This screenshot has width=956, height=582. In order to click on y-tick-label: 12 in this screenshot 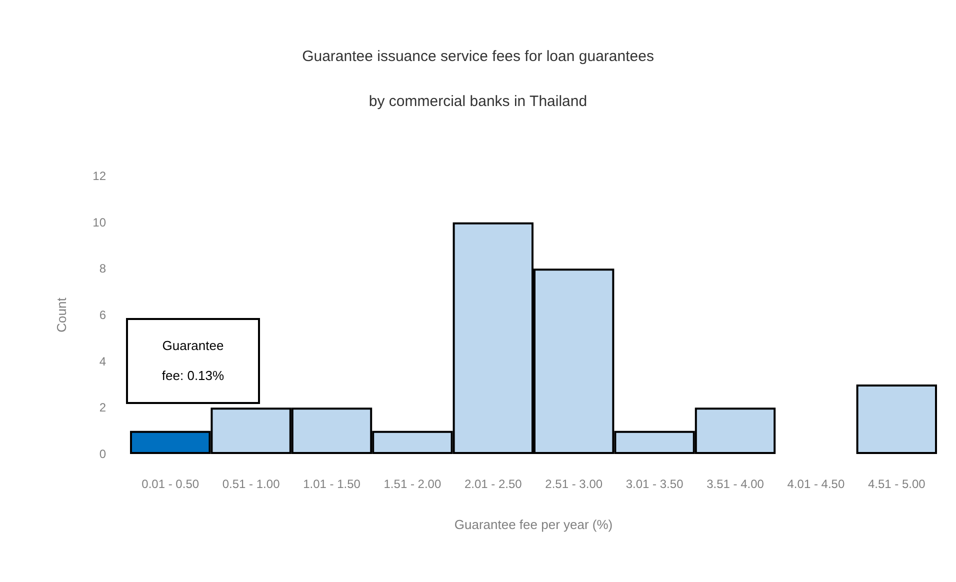, I will do `click(99, 176)`.